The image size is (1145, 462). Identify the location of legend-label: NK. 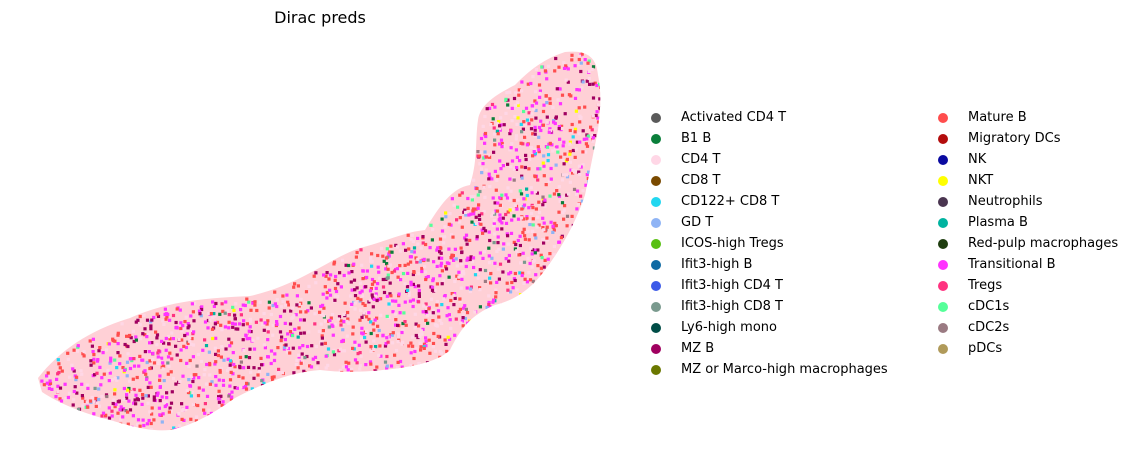
(977, 159).